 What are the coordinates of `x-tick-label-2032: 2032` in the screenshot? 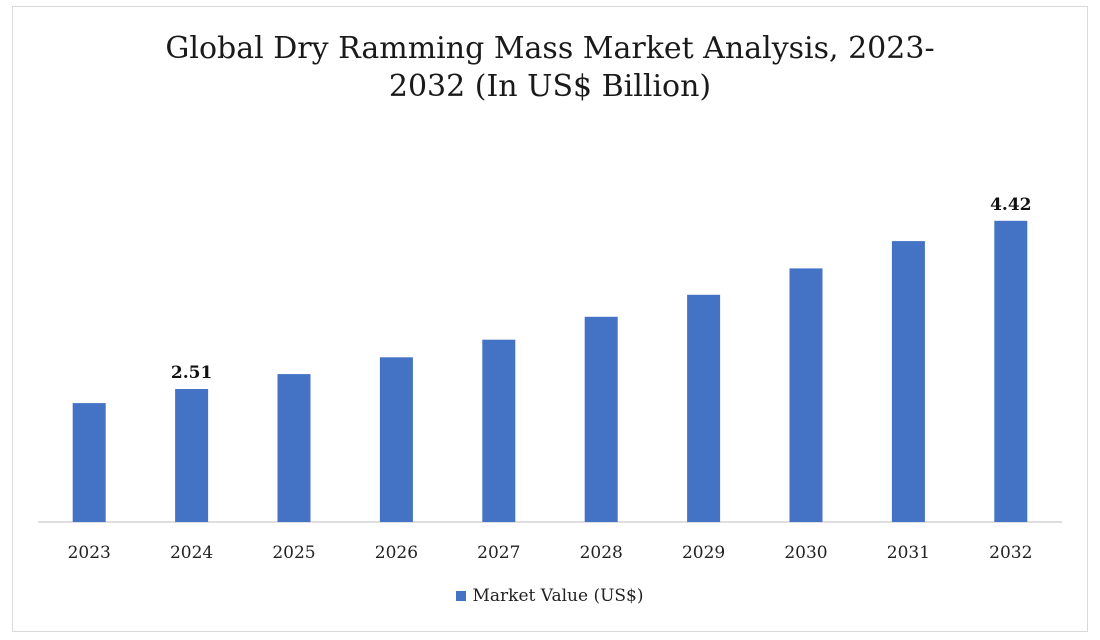 It's located at (1010, 553).